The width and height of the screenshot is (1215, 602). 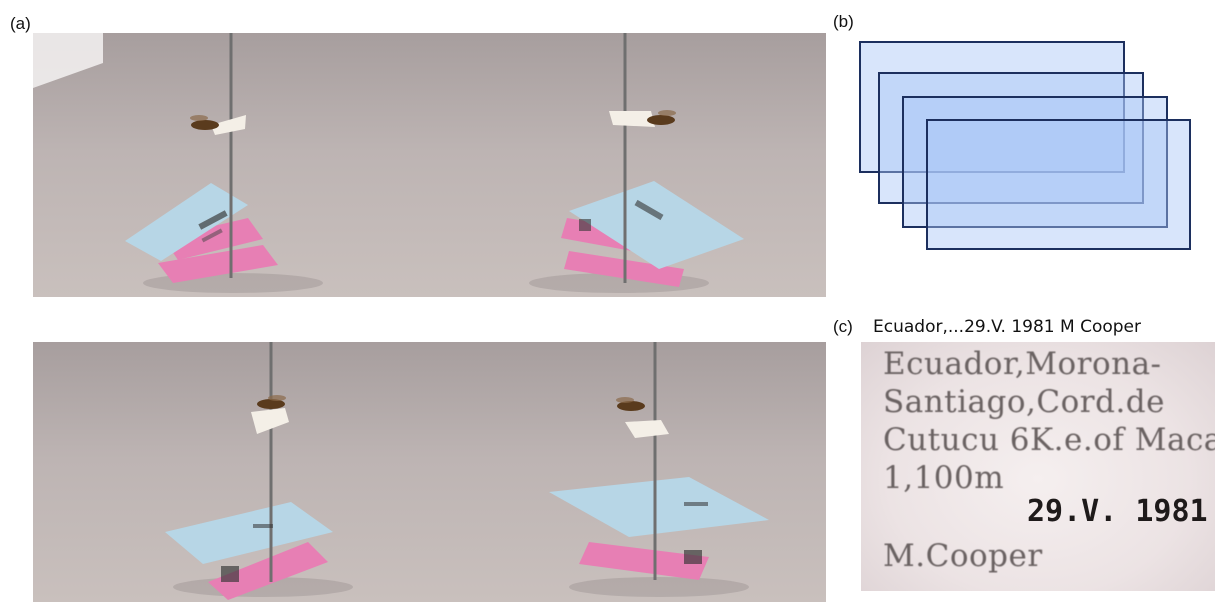 What do you see at coordinates (1117, 511) in the screenshot?
I see `label-date: 29.V. 1981` at bounding box center [1117, 511].